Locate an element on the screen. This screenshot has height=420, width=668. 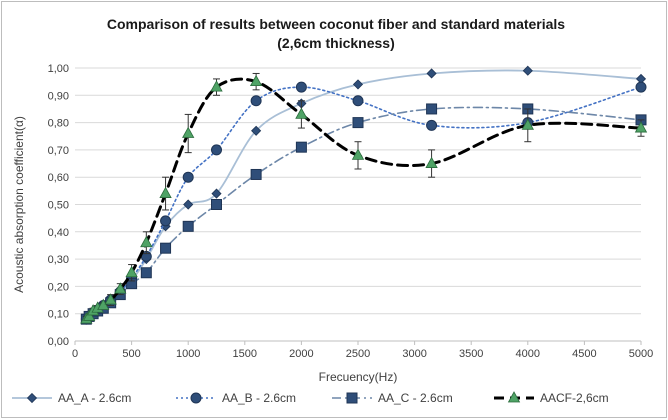
legend-label: AA_A - 2.6cm is located at coordinates (94, 398).